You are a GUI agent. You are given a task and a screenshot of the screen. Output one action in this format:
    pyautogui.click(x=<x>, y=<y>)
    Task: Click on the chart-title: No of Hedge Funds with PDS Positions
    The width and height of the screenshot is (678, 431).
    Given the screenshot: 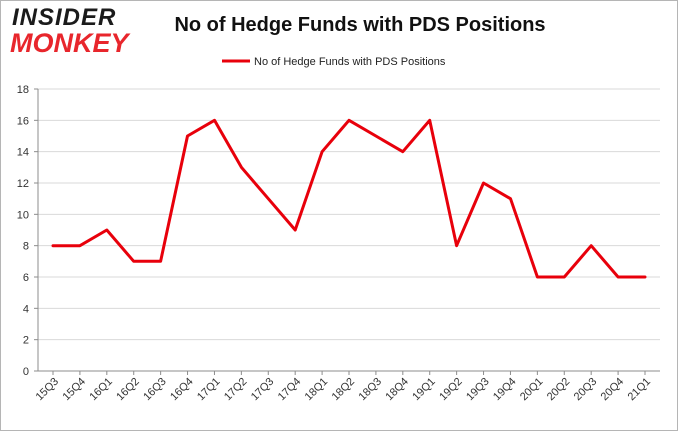 What is the action you would take?
    pyautogui.click(x=360, y=25)
    